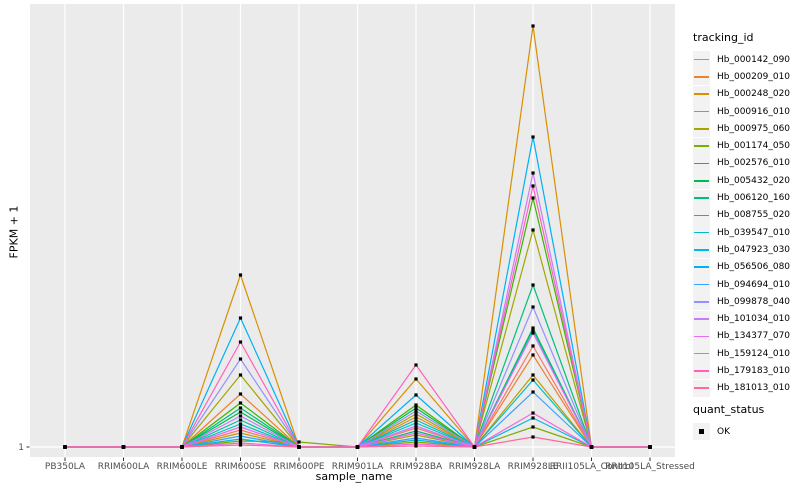 The height and width of the screenshot is (500, 800). What do you see at coordinates (729, 422) in the screenshot?
I see `legend-quant-status: quant_status OK` at bounding box center [729, 422].